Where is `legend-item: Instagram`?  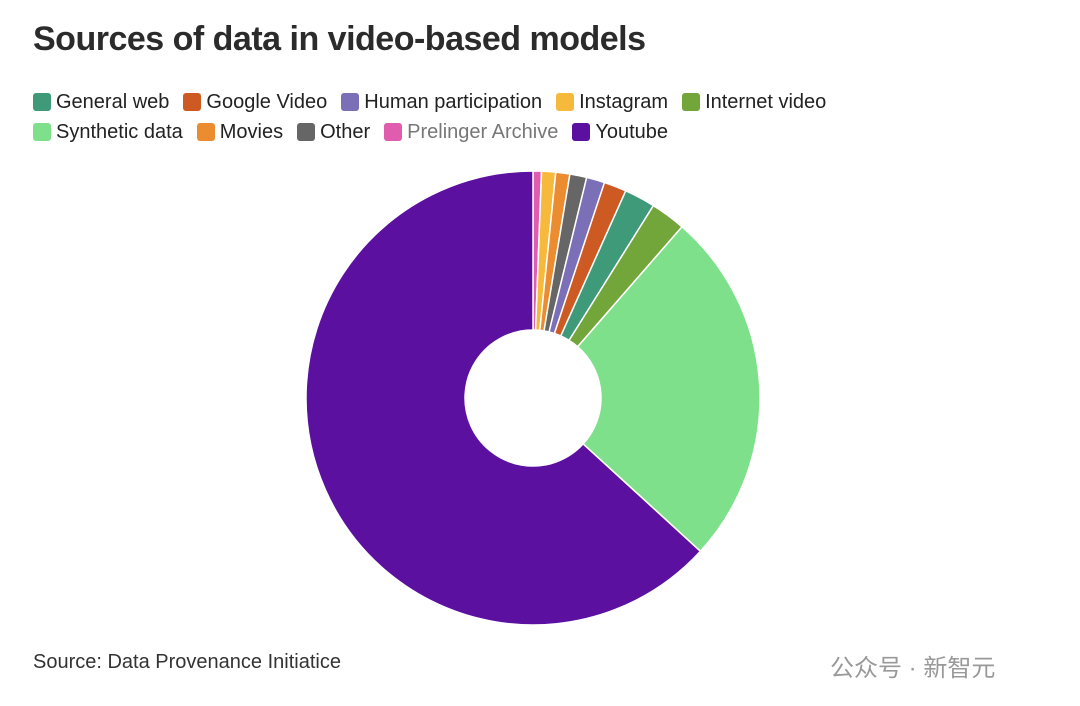
legend-item: Instagram is located at coordinates (612, 102).